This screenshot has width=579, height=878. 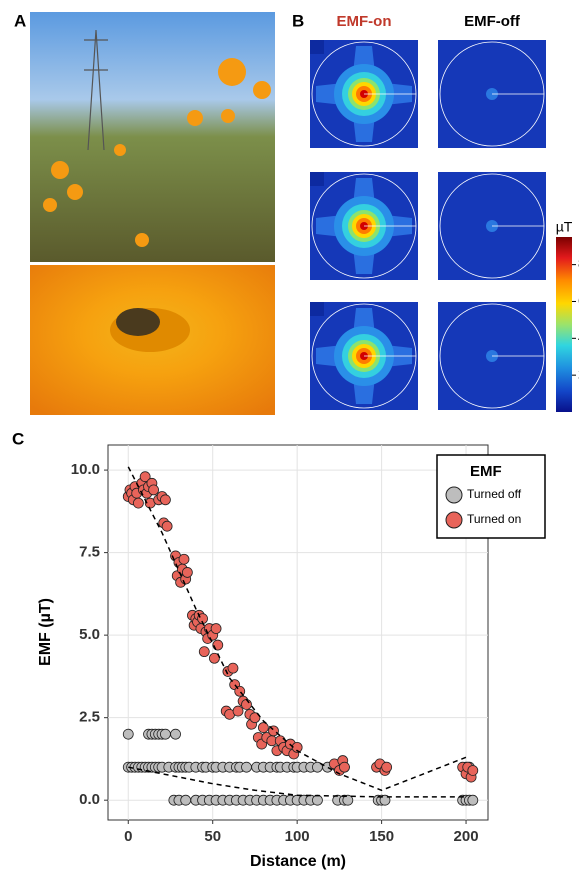 What do you see at coordinates (492, 21) in the screenshot?
I see `column-title: EMF-off` at bounding box center [492, 21].